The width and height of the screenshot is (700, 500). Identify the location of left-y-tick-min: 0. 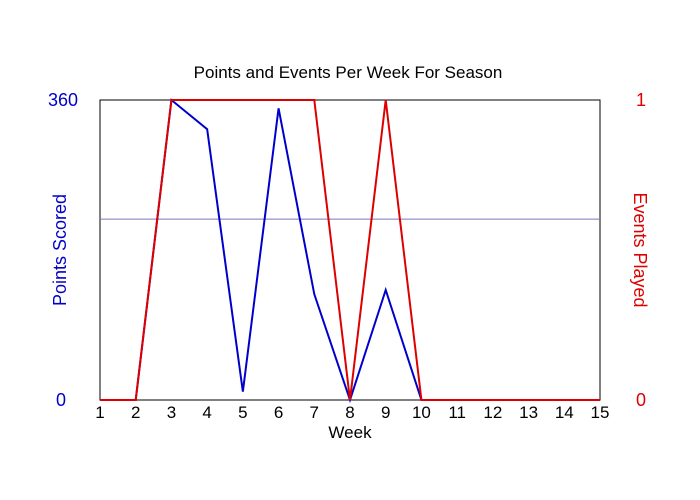
(61, 400).